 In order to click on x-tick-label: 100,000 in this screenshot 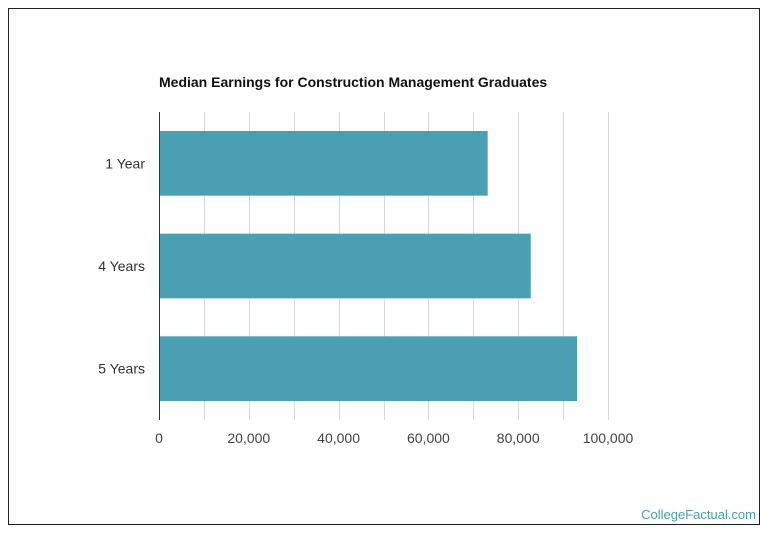, I will do `click(608, 438)`.